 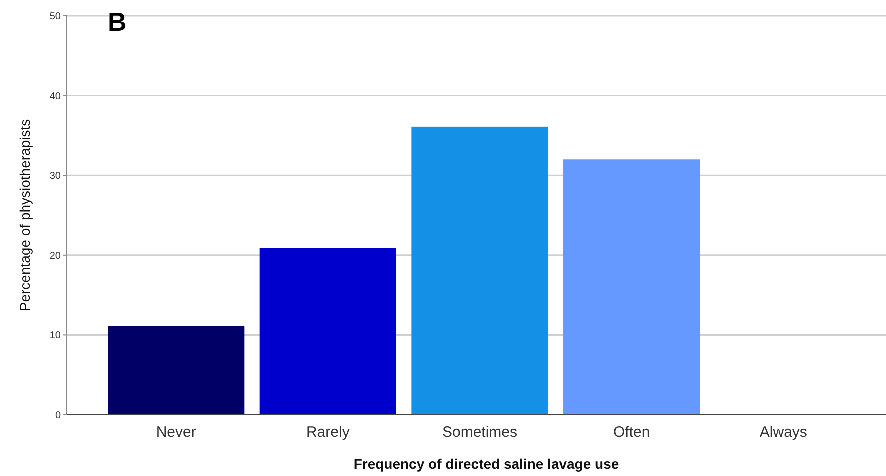 I want to click on x-tick-label: Sometimes, so click(x=480, y=432).